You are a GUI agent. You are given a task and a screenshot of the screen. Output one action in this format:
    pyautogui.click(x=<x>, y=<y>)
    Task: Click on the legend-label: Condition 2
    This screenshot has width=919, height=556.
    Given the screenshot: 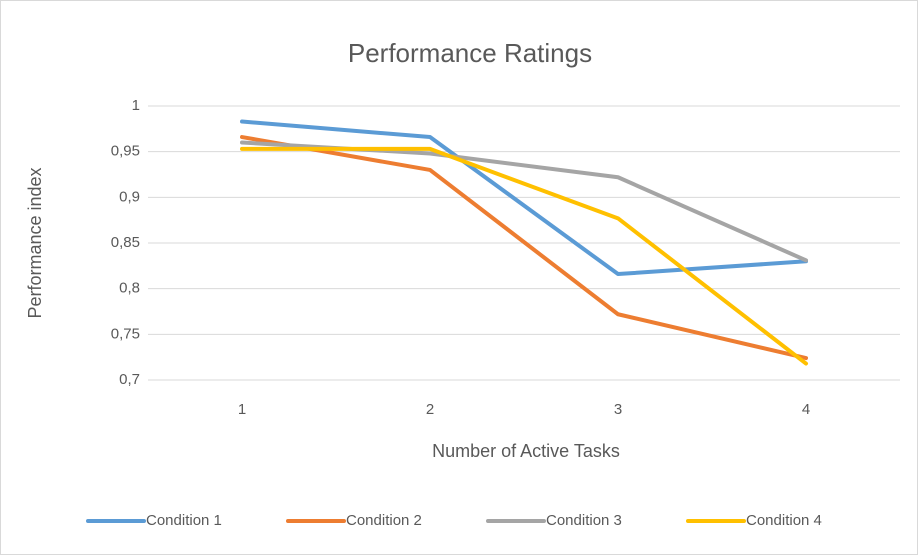 What is the action you would take?
    pyautogui.click(x=384, y=520)
    